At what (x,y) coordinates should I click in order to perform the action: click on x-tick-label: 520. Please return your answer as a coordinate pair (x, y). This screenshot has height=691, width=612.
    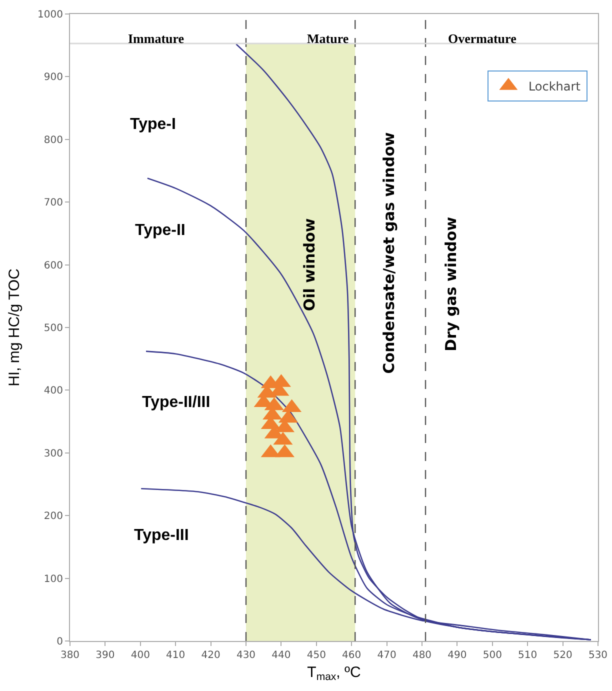
    Looking at the image, I should click on (562, 655).